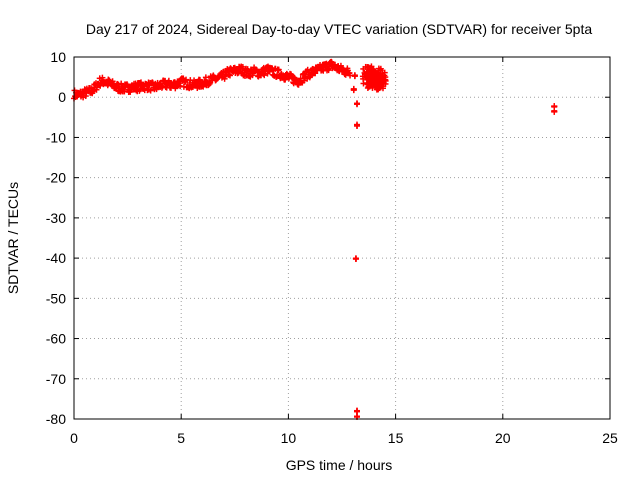 This screenshot has height=485, width=640. I want to click on x-tick-label: 20, so click(503, 438).